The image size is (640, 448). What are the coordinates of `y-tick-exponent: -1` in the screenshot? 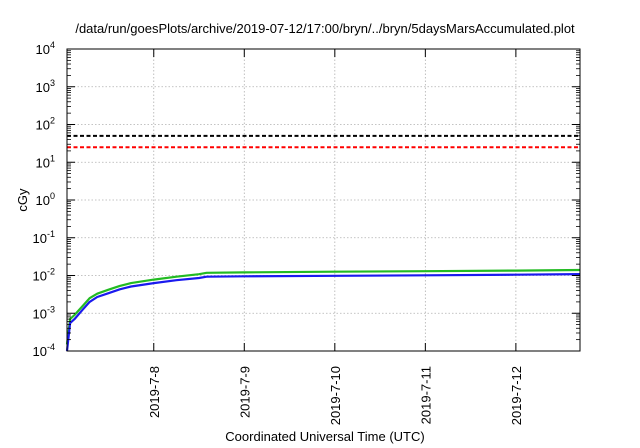 It's located at (51, 234).